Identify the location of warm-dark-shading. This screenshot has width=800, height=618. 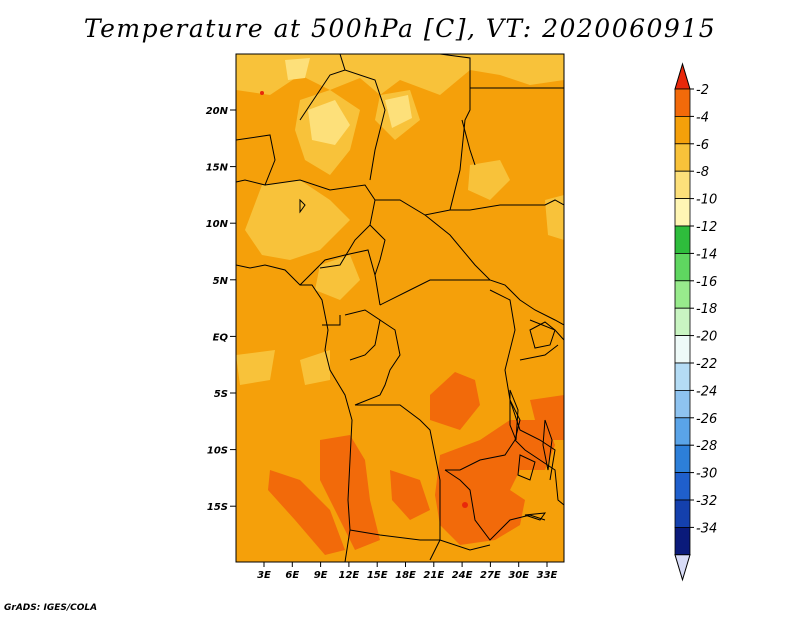
(416, 463).